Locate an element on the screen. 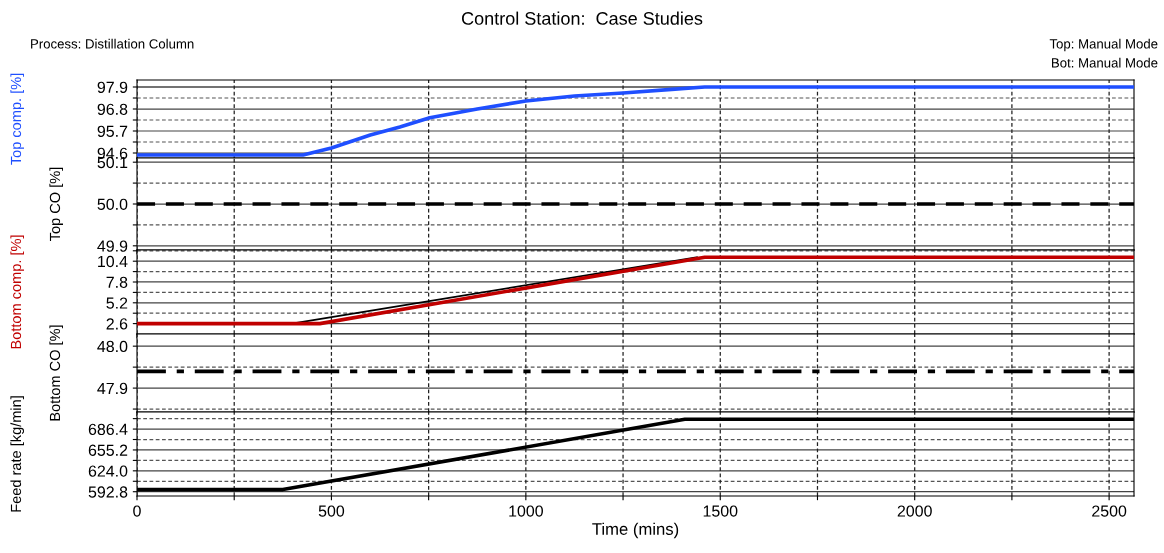 The height and width of the screenshot is (553, 1164). y-axis-title: Bottom comp. [%] is located at coordinates (17, 292).